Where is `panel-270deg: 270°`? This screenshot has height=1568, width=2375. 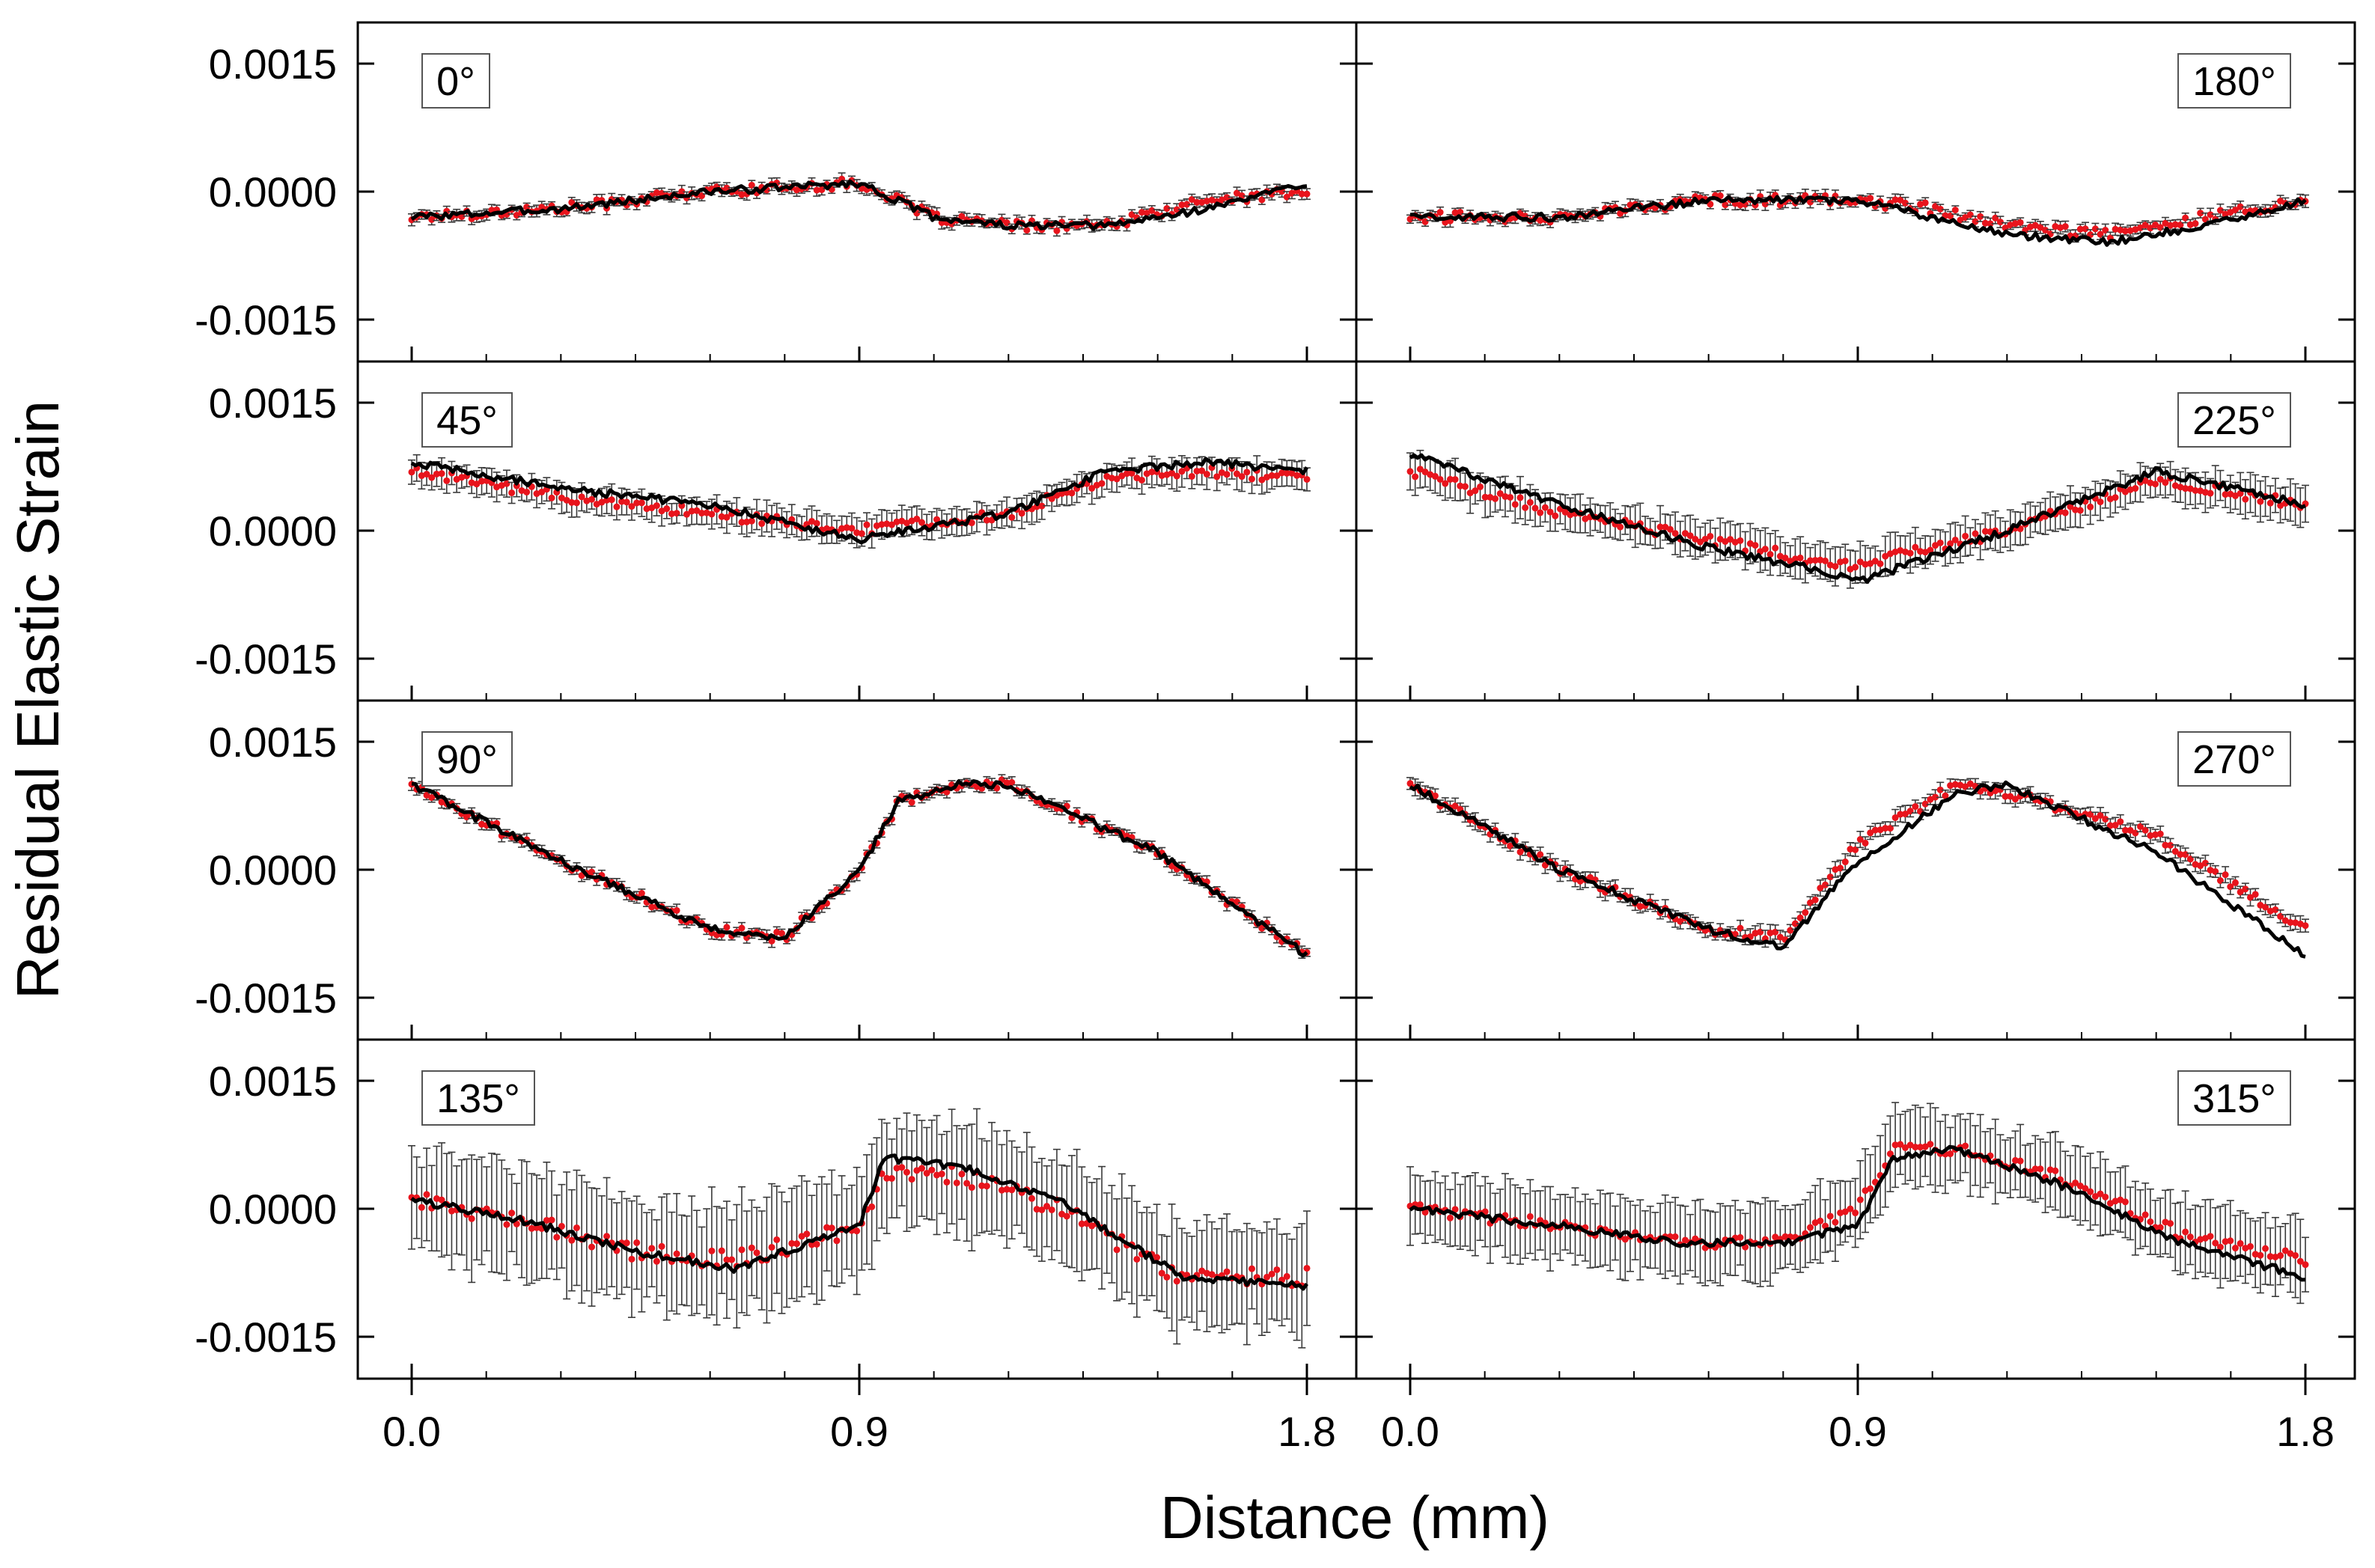 panel-270deg: 270° is located at coordinates (1856, 870).